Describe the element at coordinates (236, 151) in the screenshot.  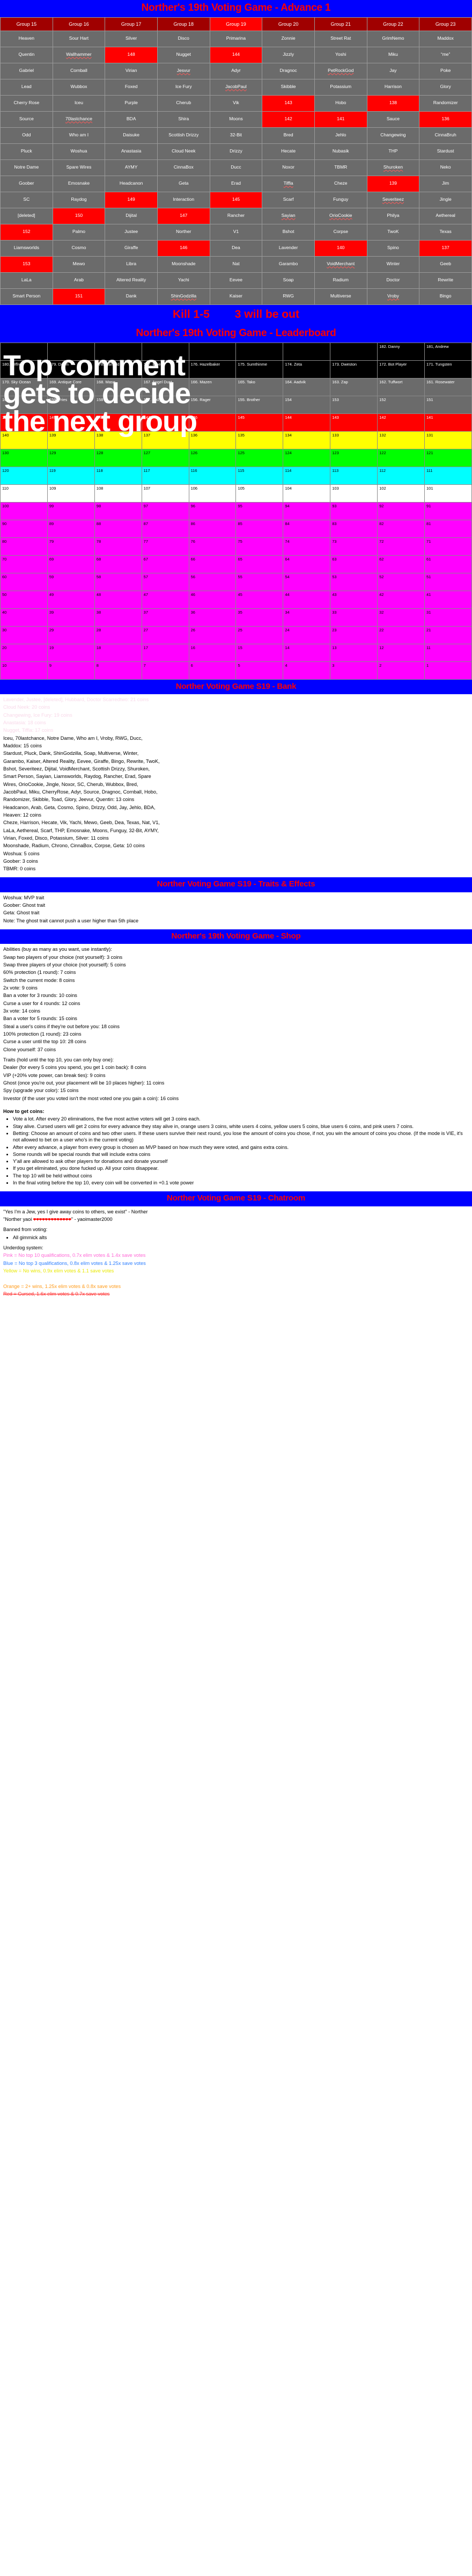
I see `advance-cell-player: Drizzy` at that location.